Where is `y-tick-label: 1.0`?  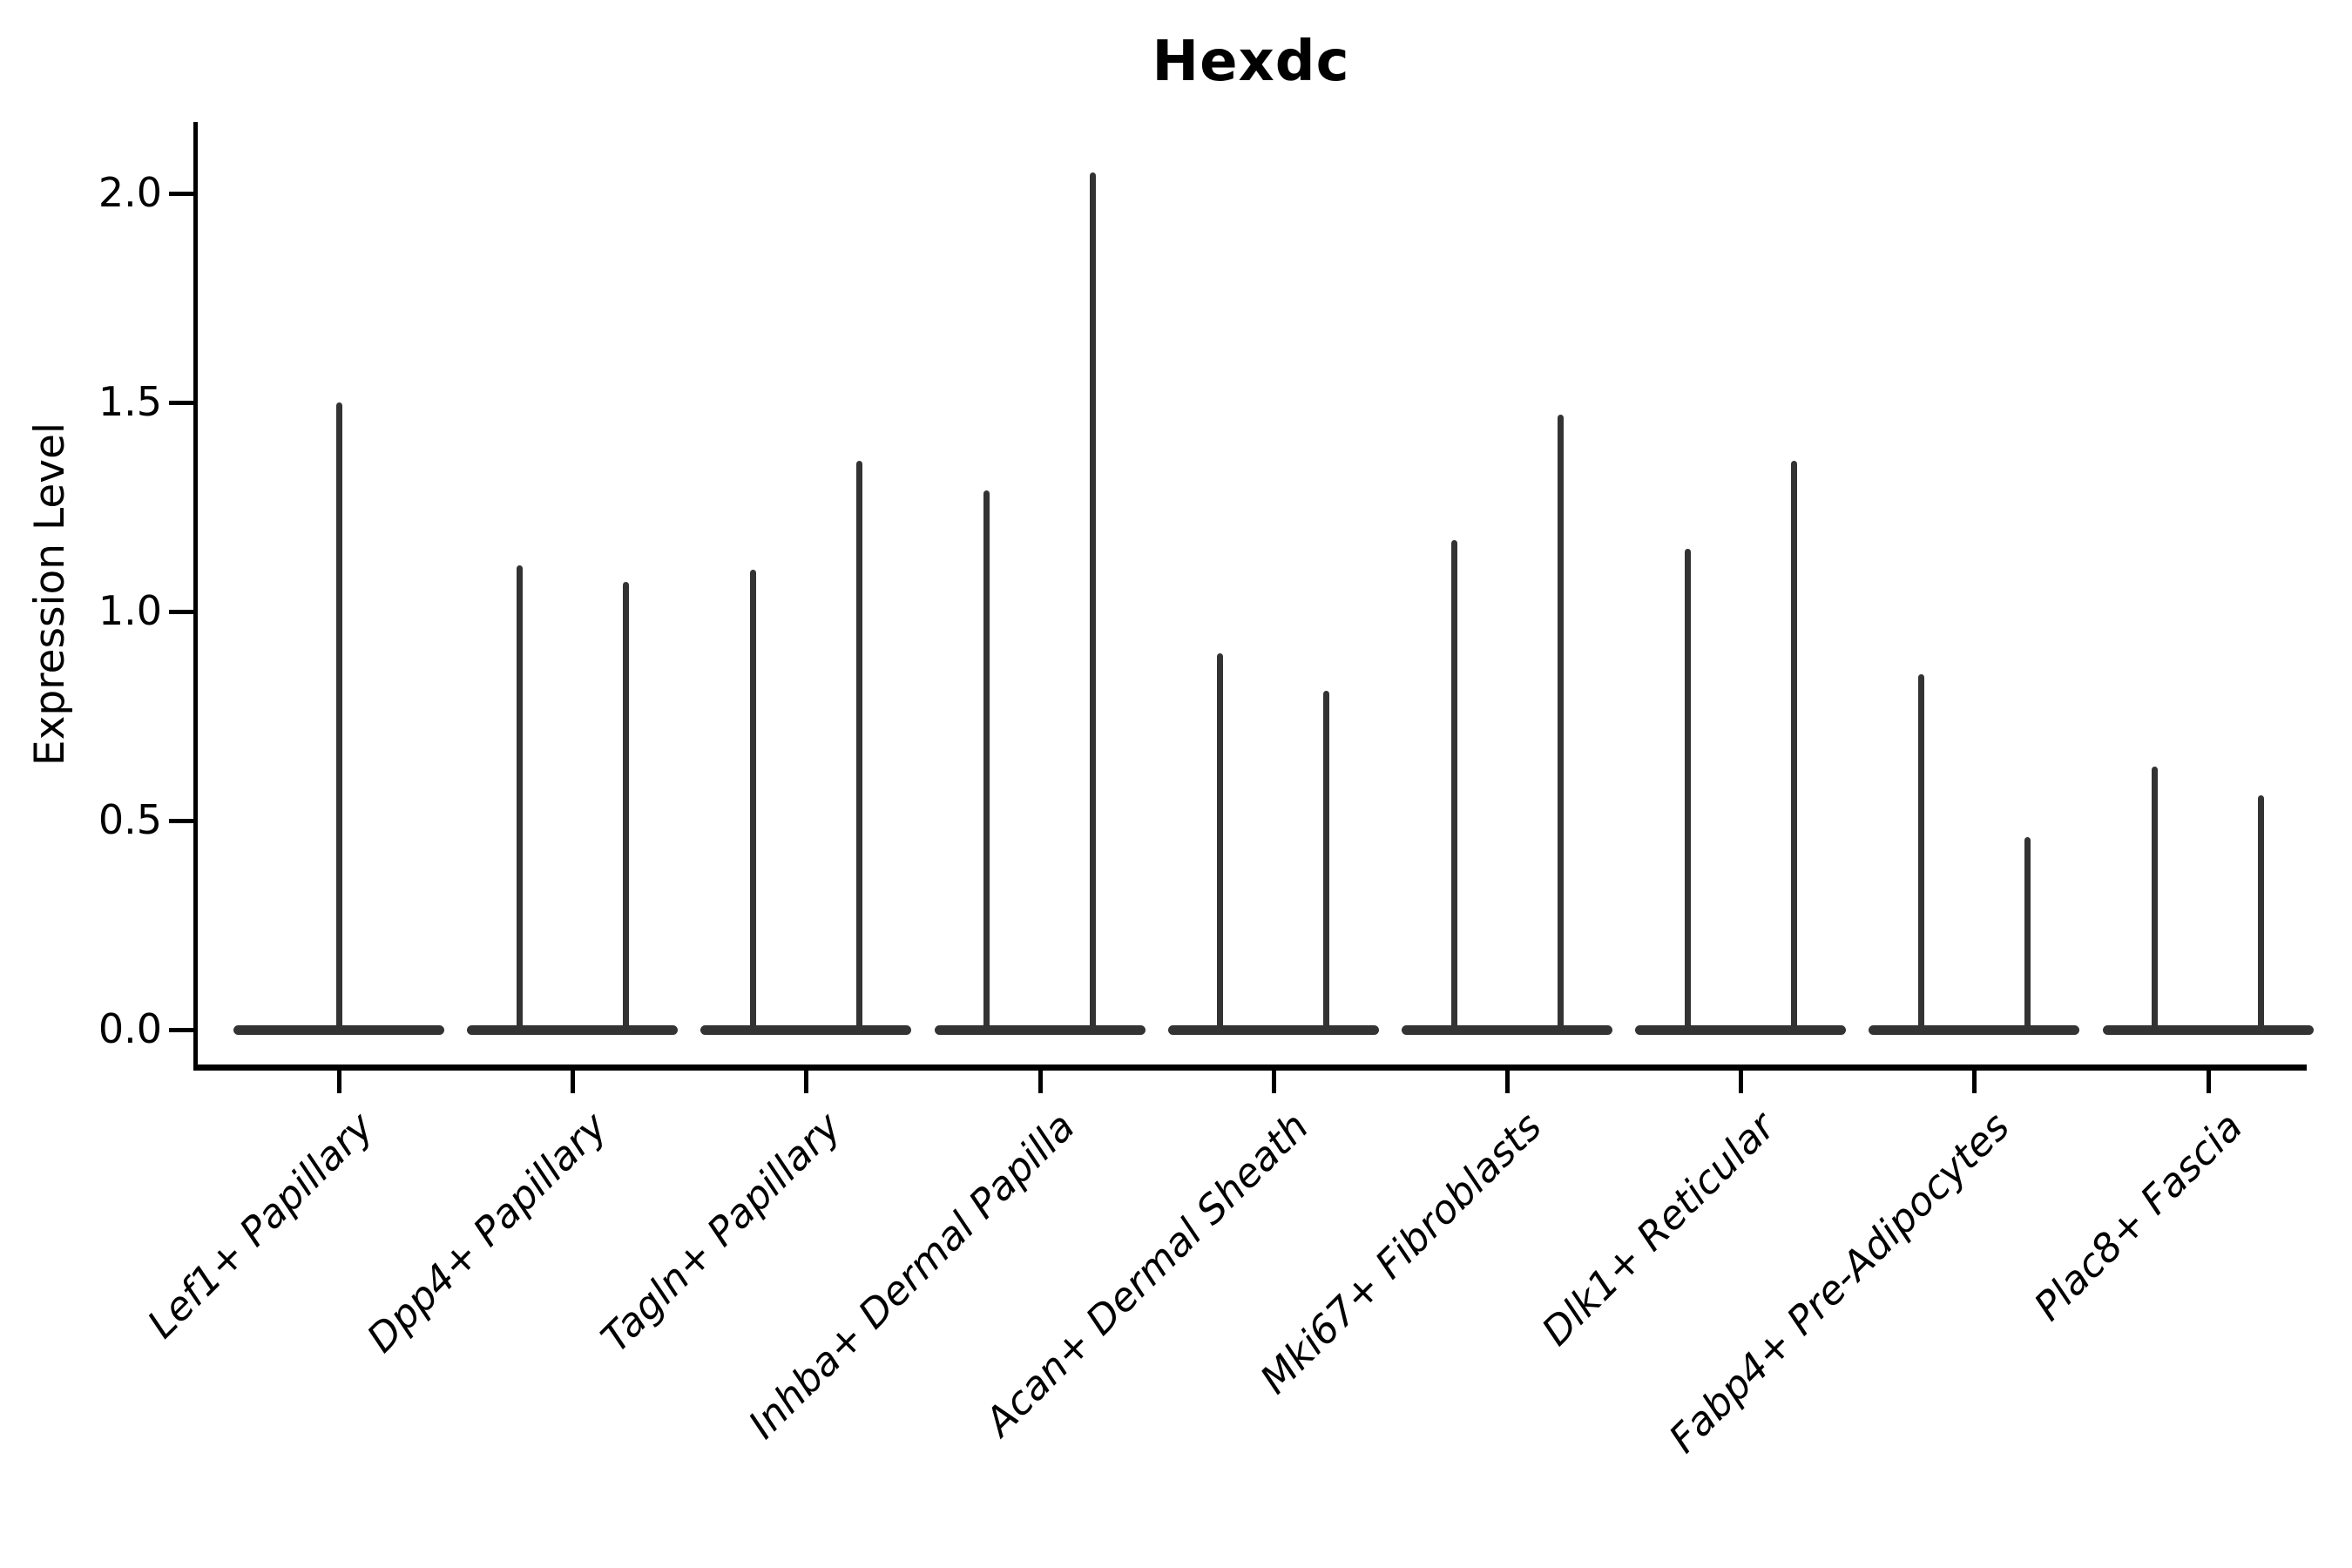 y-tick-label: 1.0 is located at coordinates (130, 610).